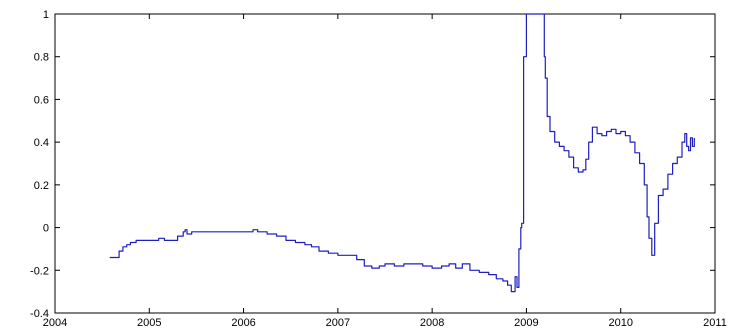 Image resolution: width=734 pixels, height=329 pixels. I want to click on x-tick-label: 2010, so click(620, 323).